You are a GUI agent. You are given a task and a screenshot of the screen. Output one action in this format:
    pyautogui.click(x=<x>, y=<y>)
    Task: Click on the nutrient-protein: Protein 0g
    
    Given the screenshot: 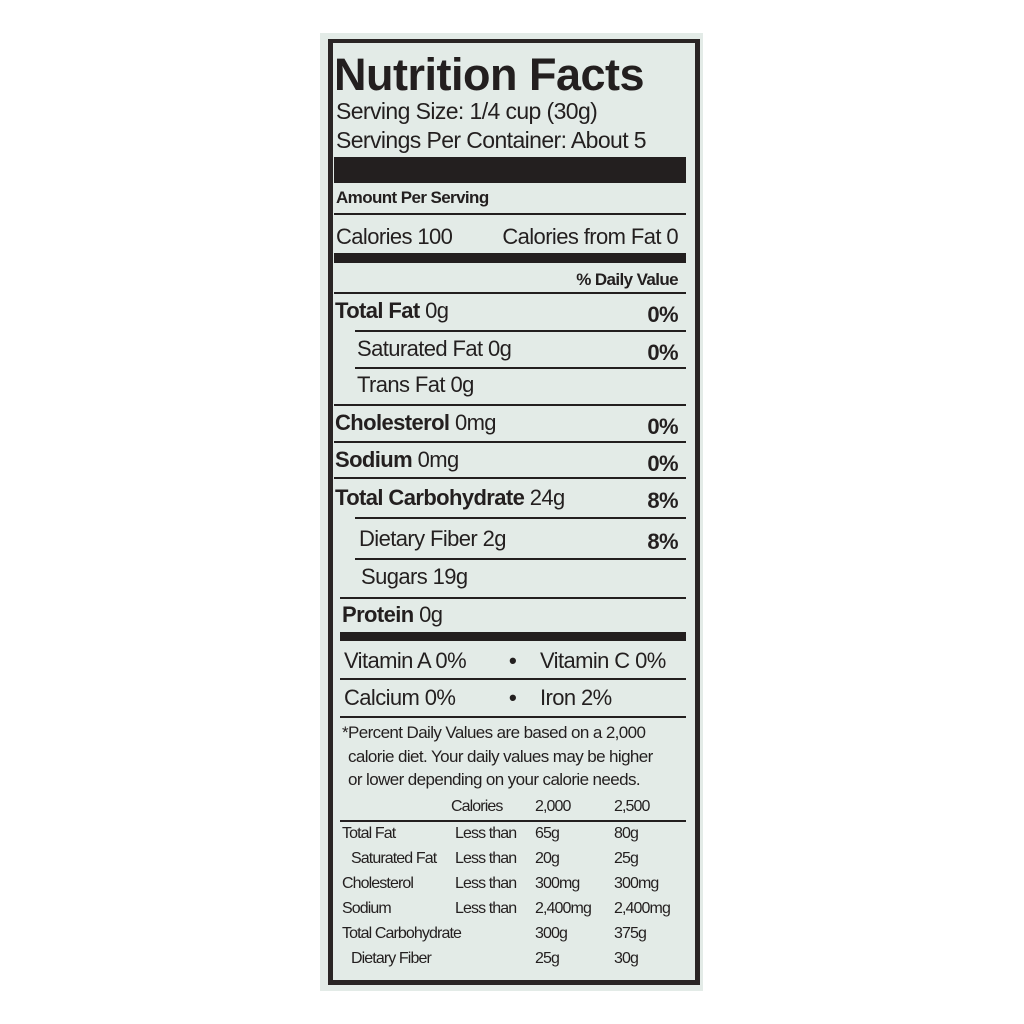 What is the action you would take?
    pyautogui.click(x=392, y=614)
    